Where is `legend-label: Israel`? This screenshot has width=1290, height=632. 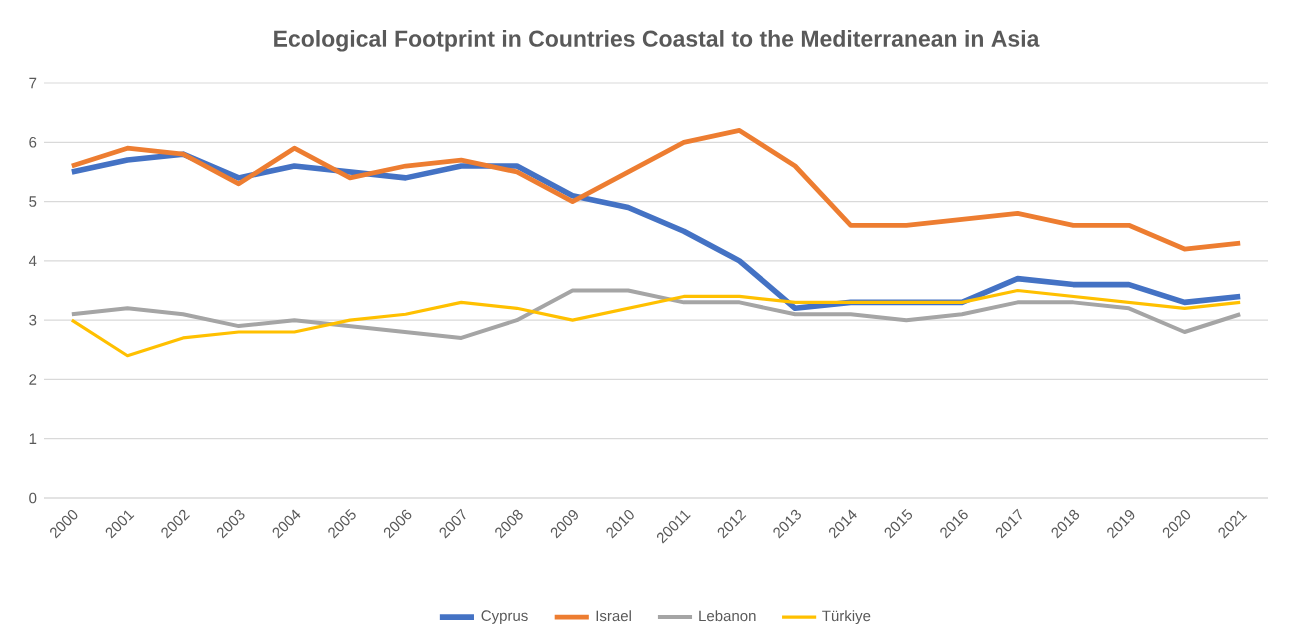
legend-label: Israel is located at coordinates (613, 616).